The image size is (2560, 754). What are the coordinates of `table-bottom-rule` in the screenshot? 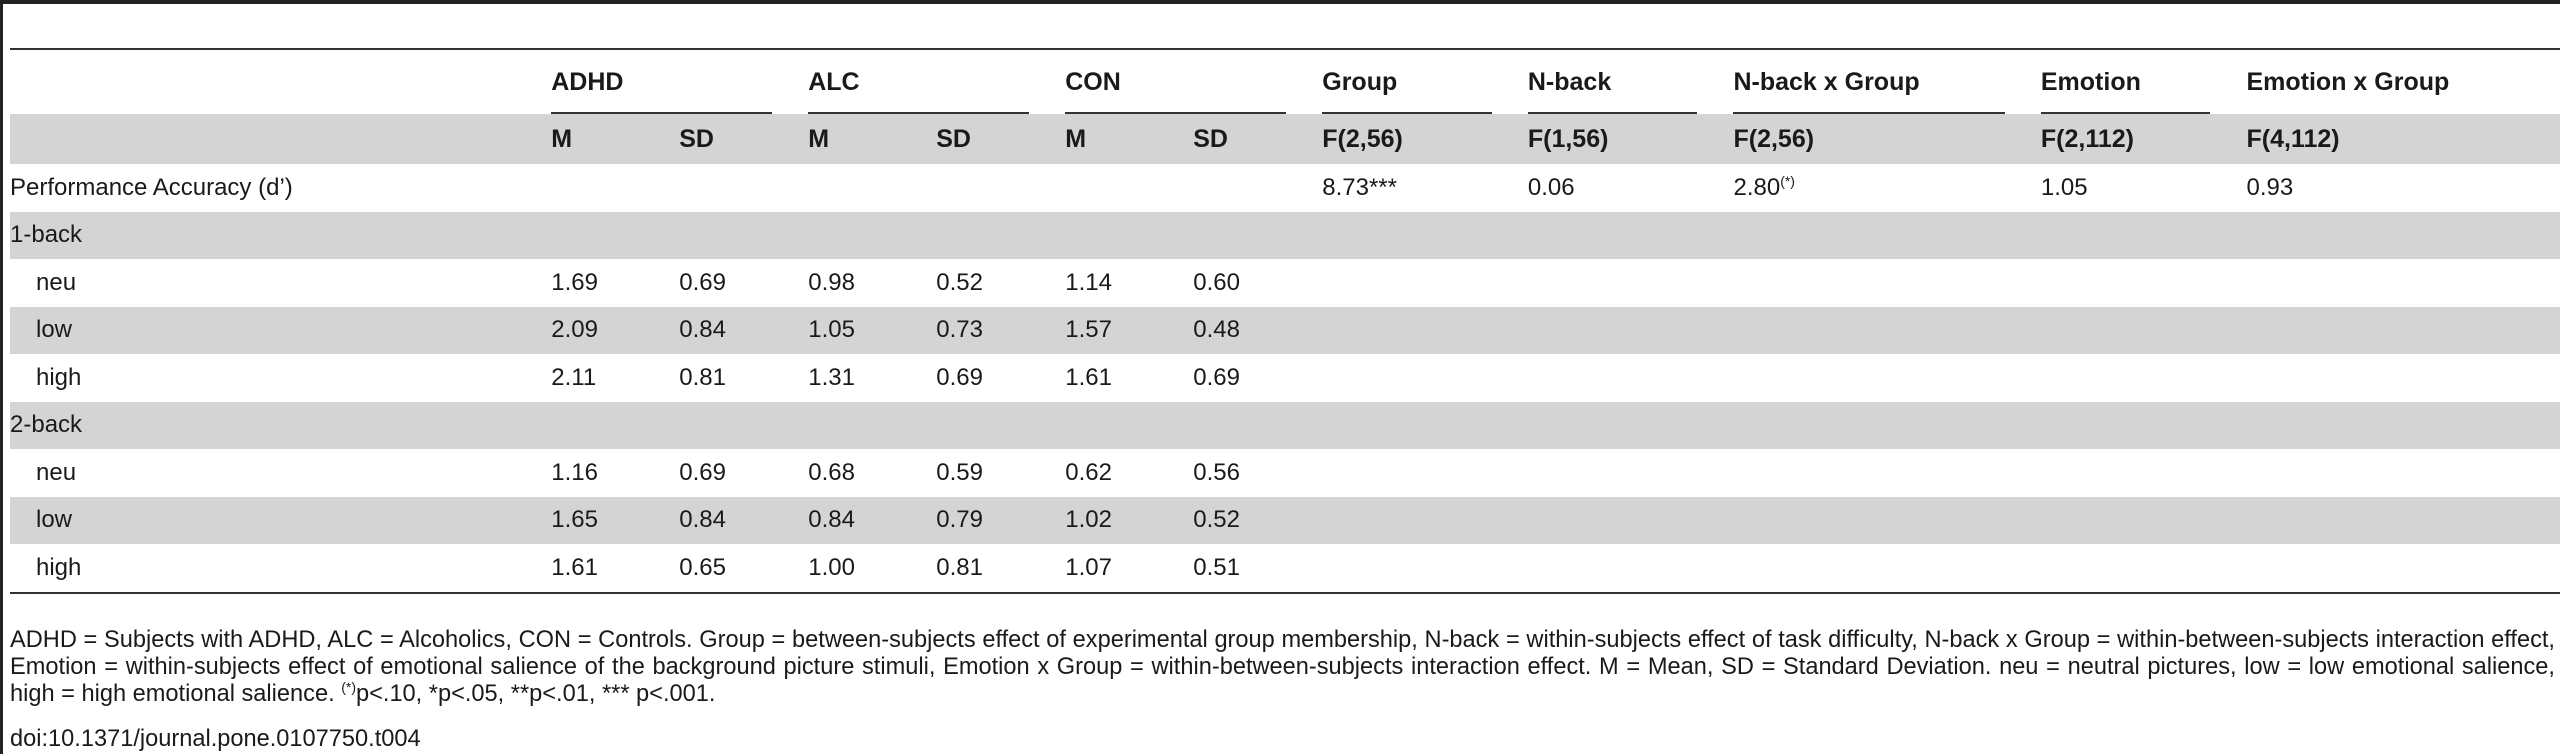 It's located at (1285, 592).